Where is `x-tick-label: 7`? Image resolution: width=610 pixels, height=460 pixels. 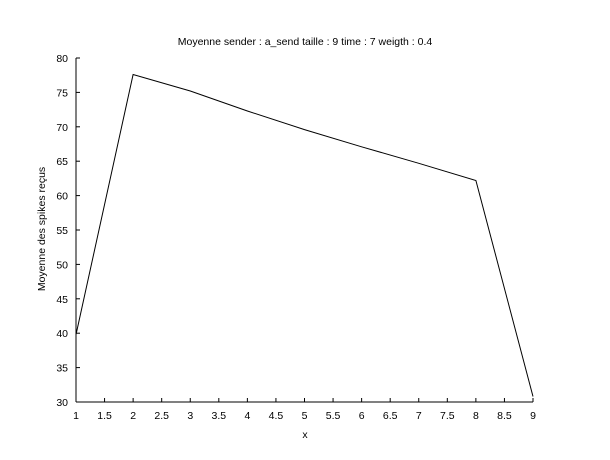 x-tick-label: 7 is located at coordinates (419, 416).